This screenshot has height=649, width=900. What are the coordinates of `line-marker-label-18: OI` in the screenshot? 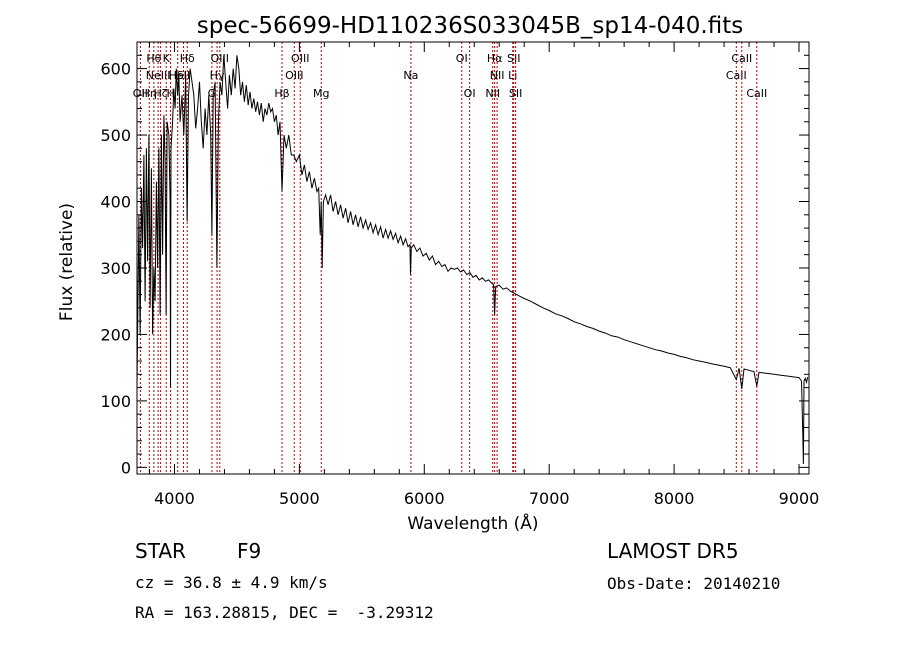 It's located at (462, 58).